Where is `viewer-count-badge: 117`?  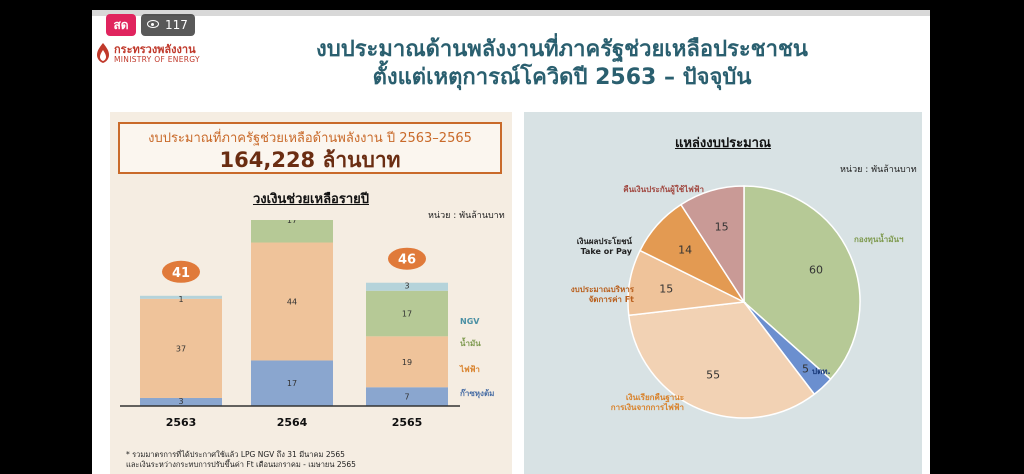
viewer-count-badge: 117 is located at coordinates (168, 25).